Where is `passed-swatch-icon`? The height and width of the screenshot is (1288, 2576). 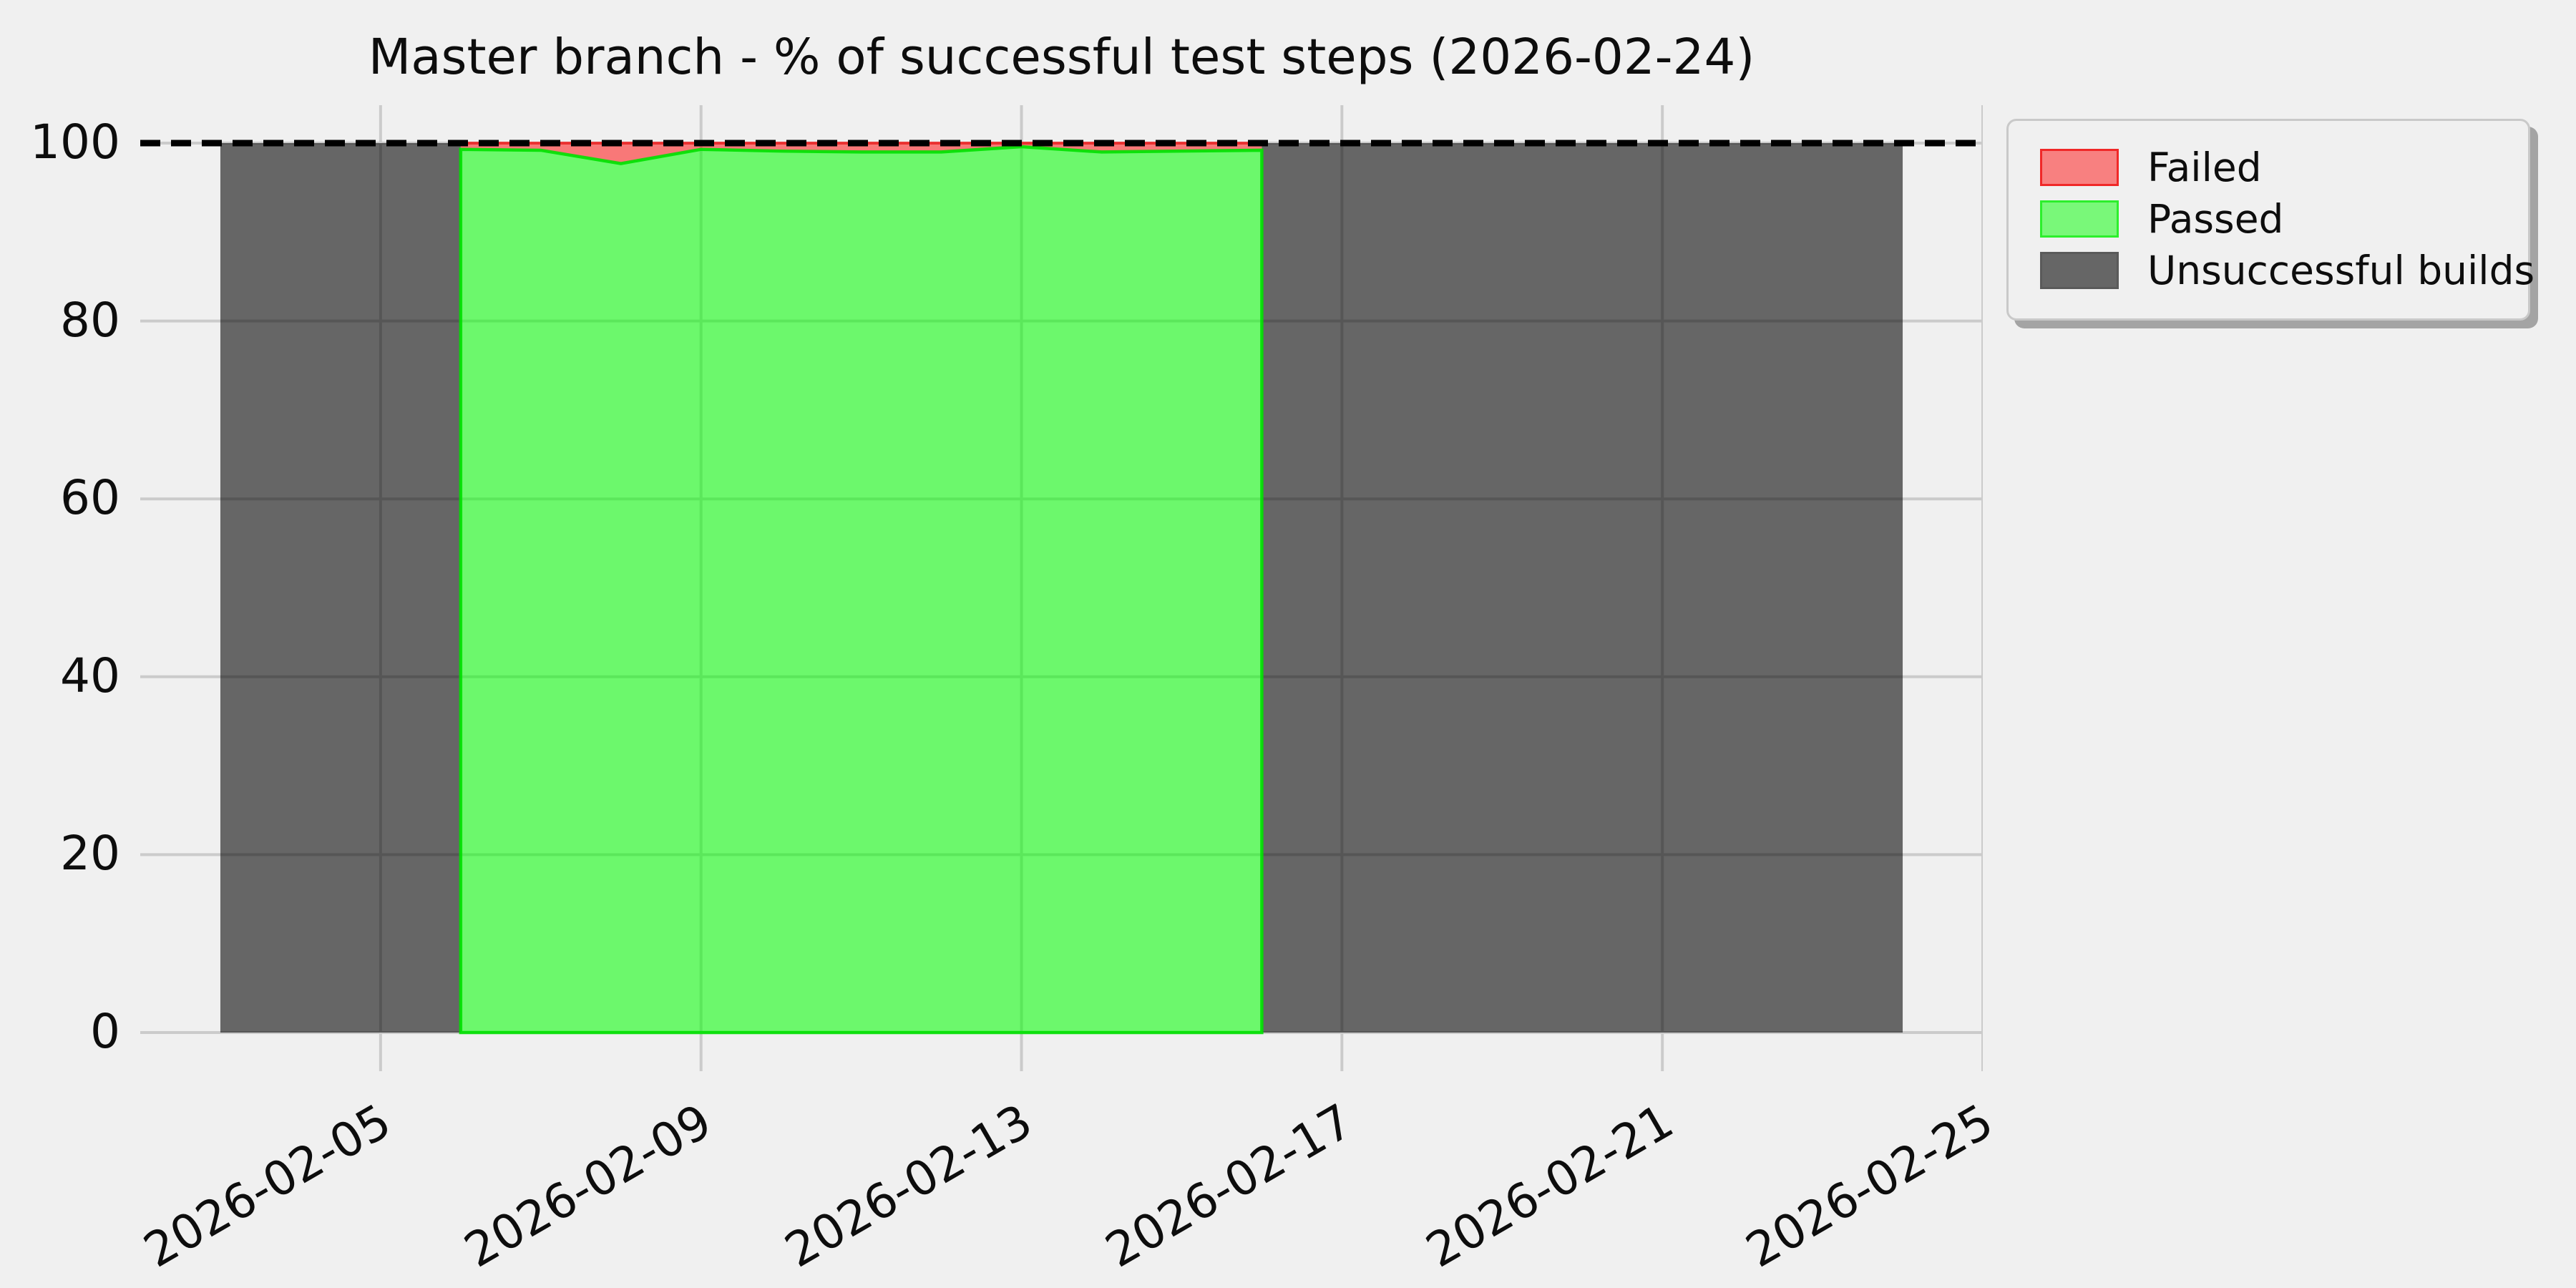 passed-swatch-icon is located at coordinates (2079, 219).